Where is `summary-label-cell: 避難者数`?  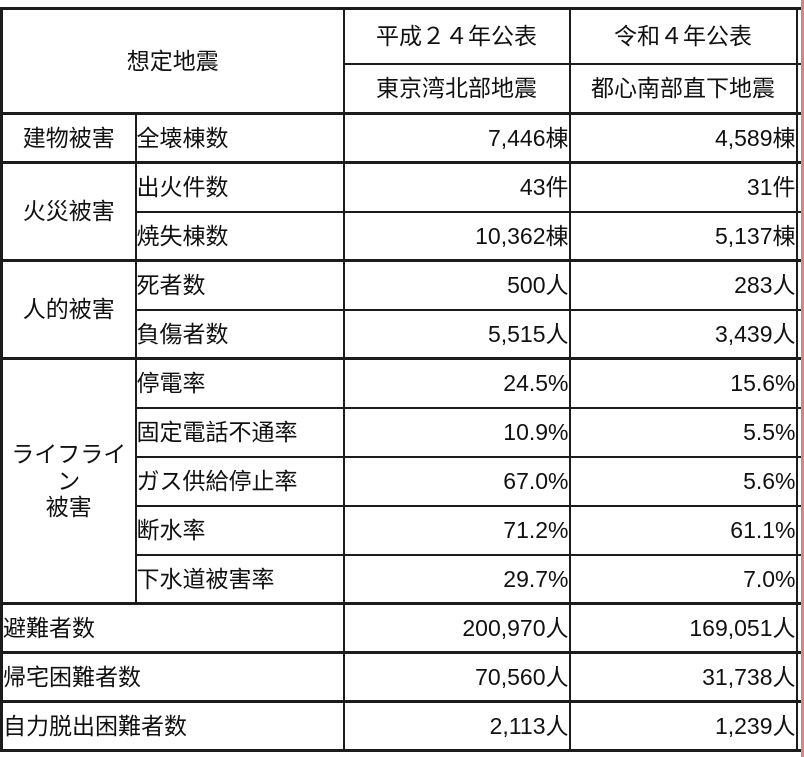 summary-label-cell: 避難者数 is located at coordinates (172, 628).